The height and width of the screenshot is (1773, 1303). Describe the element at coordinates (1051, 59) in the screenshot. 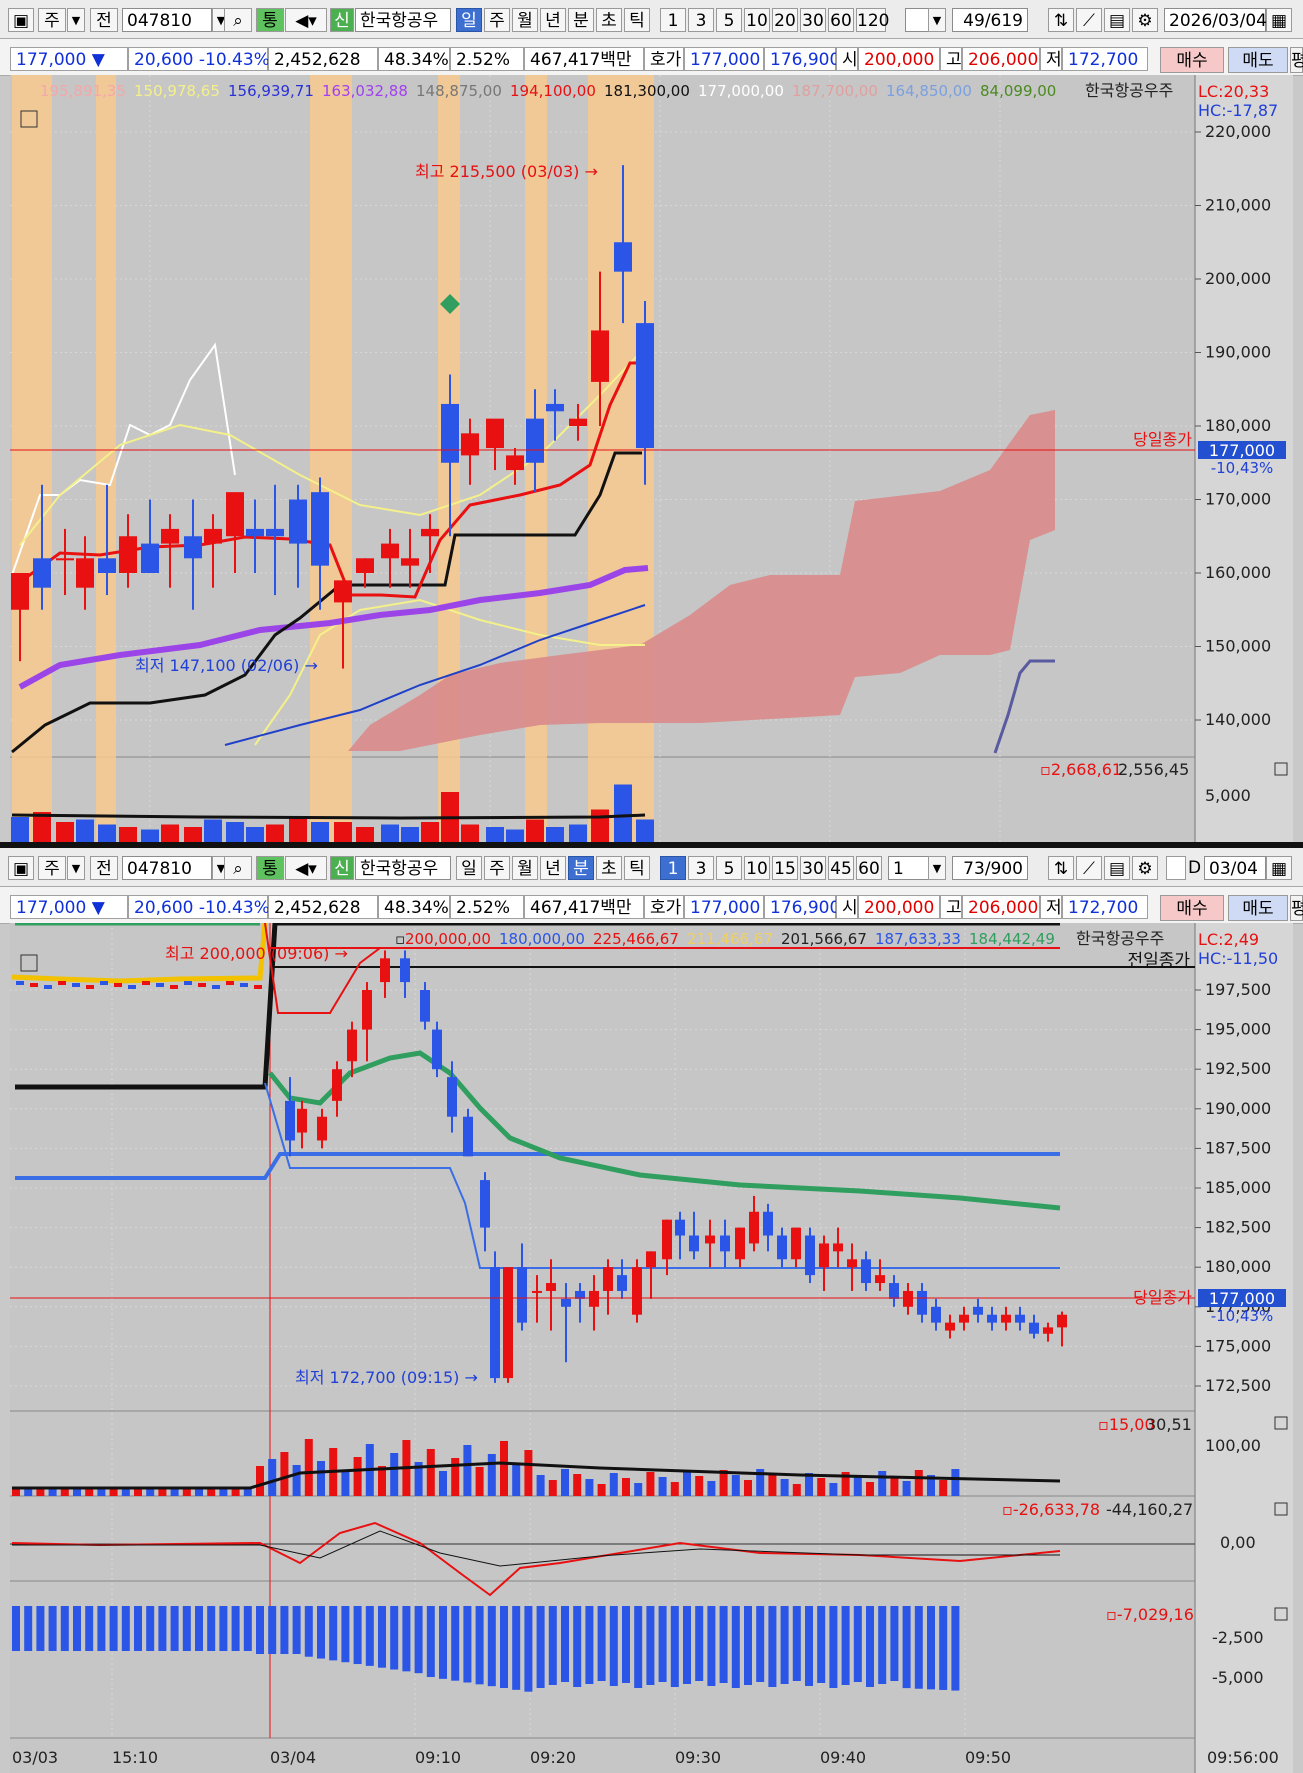

I see `quote-low-label: 저` at that location.